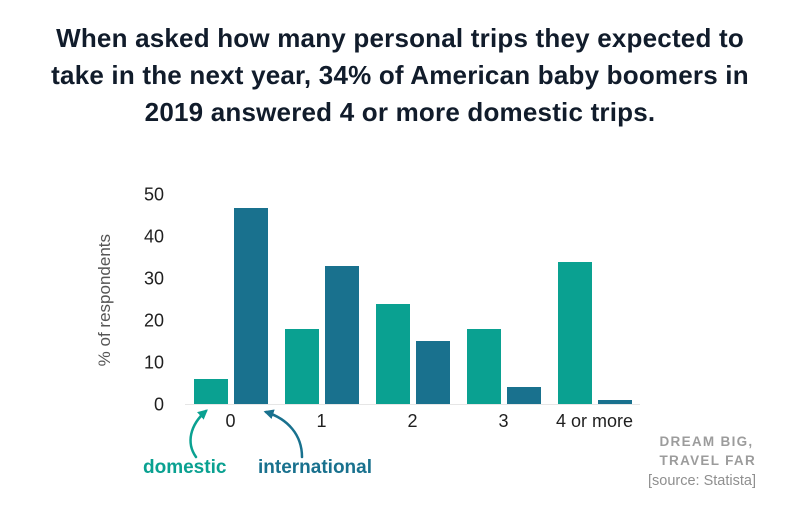 This screenshot has width=800, height=520. I want to click on y-axis-label-text: % of respondents, so click(104, 300).